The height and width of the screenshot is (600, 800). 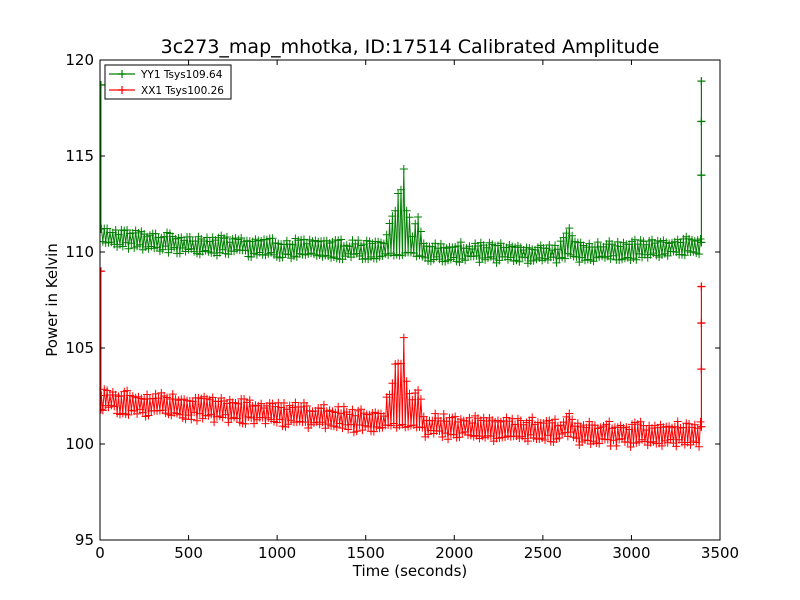 I want to click on legend: YY1 Tsys109.64 XX1 Tsys100.26, so click(x=168, y=82).